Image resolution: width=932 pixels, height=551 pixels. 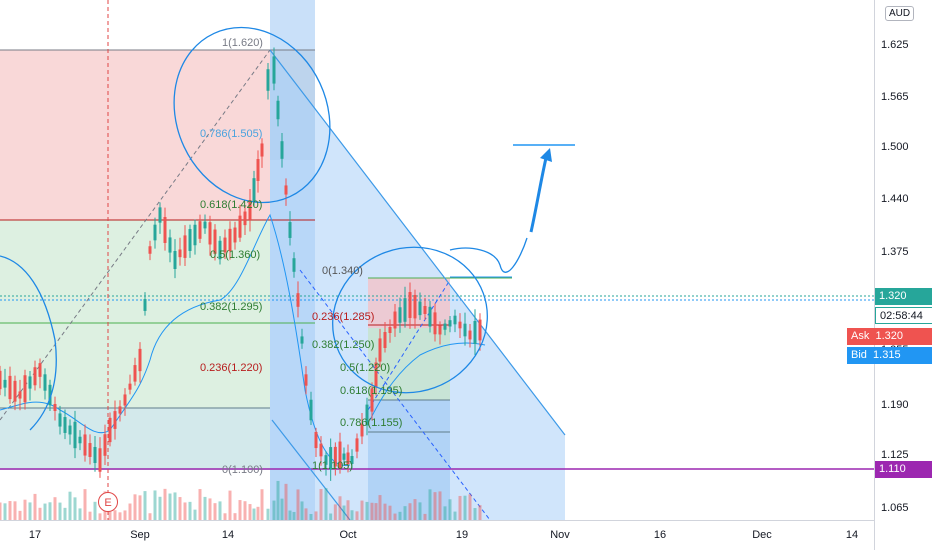 I want to click on projection-diagonal, so click(x=395, y=394).